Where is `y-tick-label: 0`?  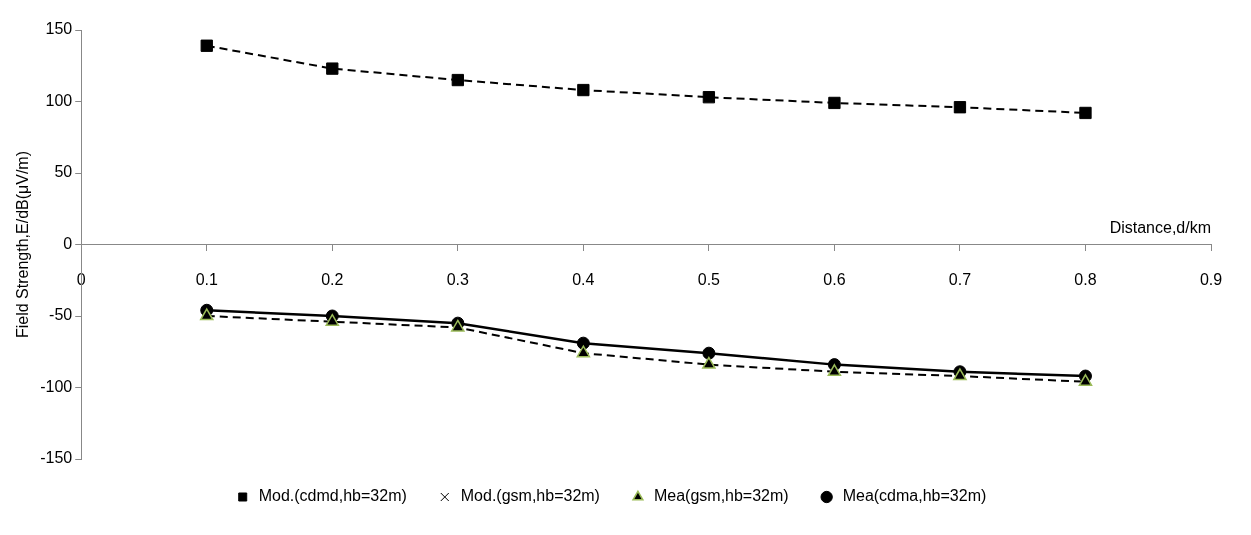
y-tick-label: 0 is located at coordinates (68, 243).